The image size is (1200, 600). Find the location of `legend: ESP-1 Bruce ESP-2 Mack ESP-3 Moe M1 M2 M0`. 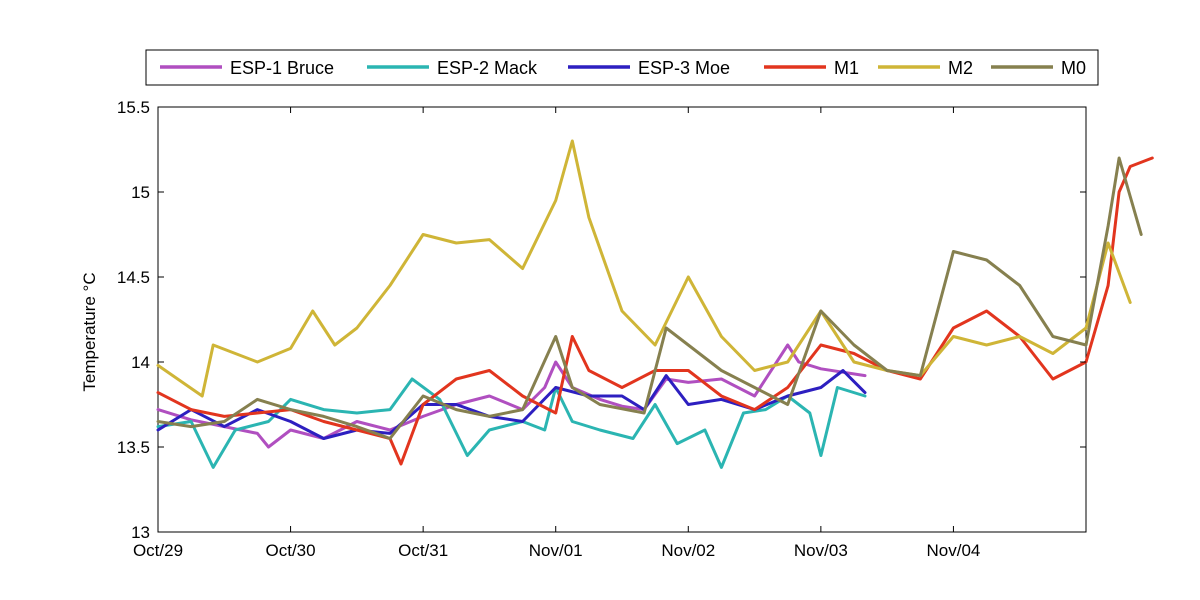

legend: ESP-1 Bruce ESP-2 Mack ESP-3 Moe M1 M2 M0 is located at coordinates (622, 67).